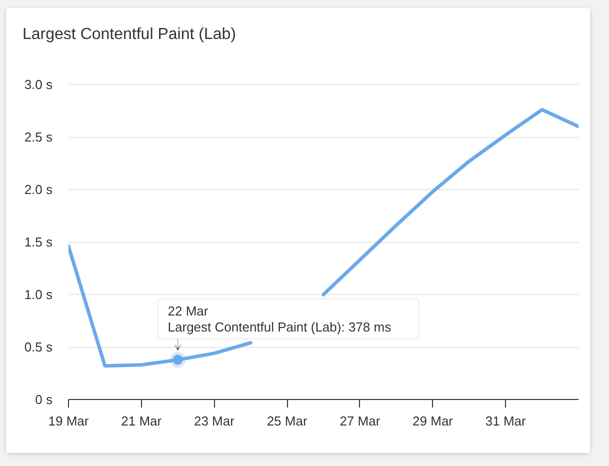  Describe the element at coordinates (506, 421) in the screenshot. I see `x-tick-label: 31 Mar` at that location.